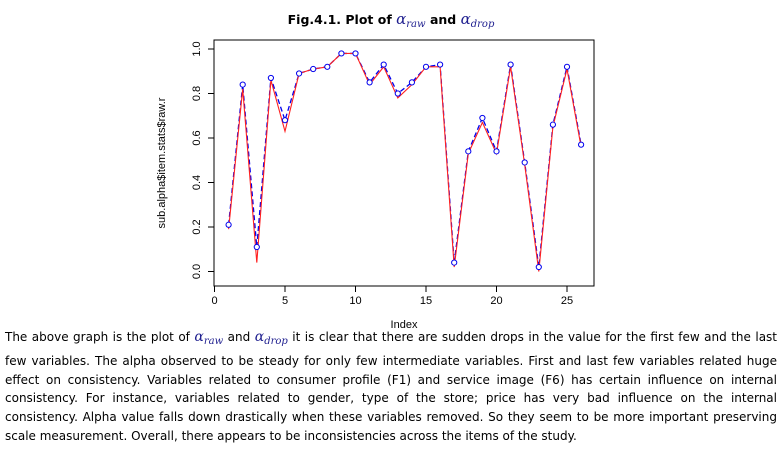 The height and width of the screenshot is (451, 782). I want to click on paragraph-alpha-raw: αraw, so click(208, 337).